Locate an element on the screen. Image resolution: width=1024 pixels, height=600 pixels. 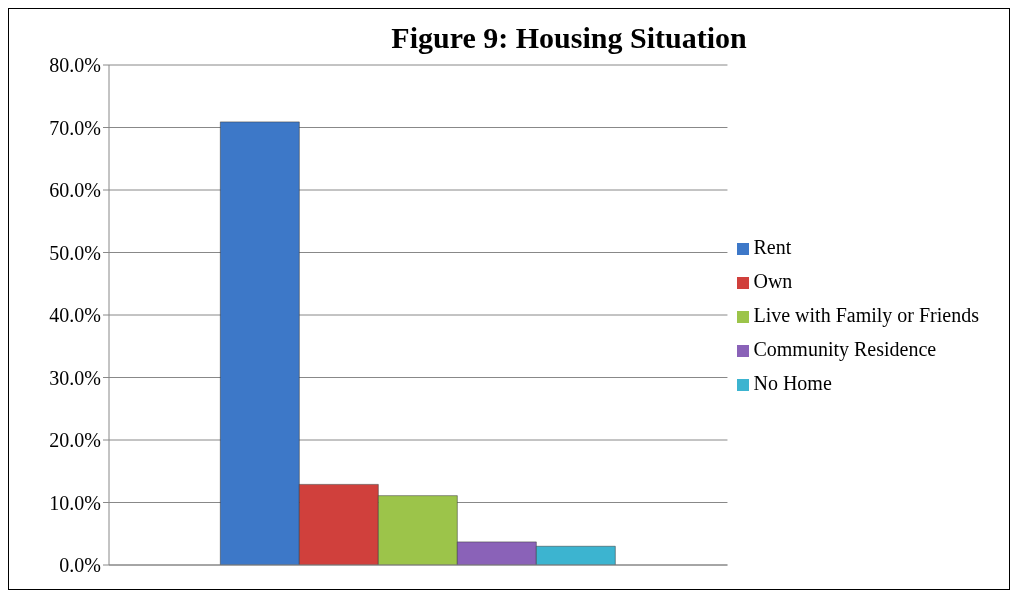
y-tick-label: 30.0% is located at coordinates (75, 377).